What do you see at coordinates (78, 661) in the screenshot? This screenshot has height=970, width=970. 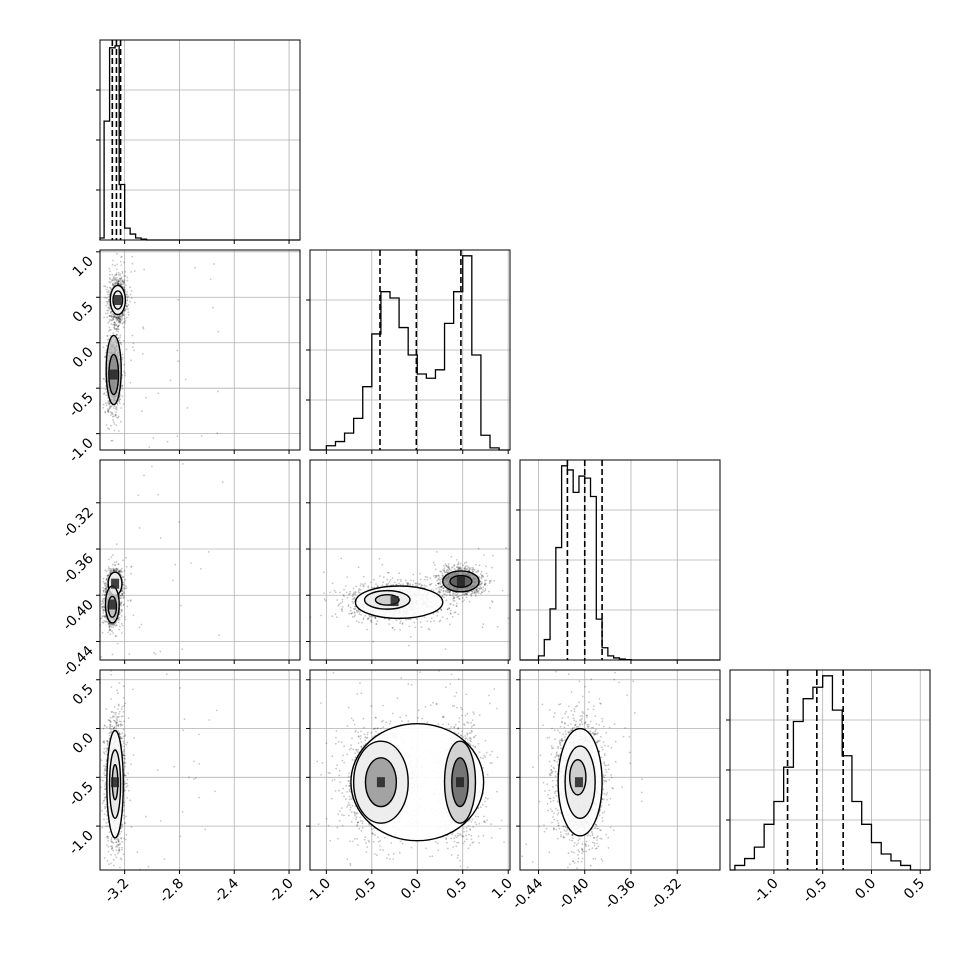 I see `y-tick-label: -0.44` at bounding box center [78, 661].